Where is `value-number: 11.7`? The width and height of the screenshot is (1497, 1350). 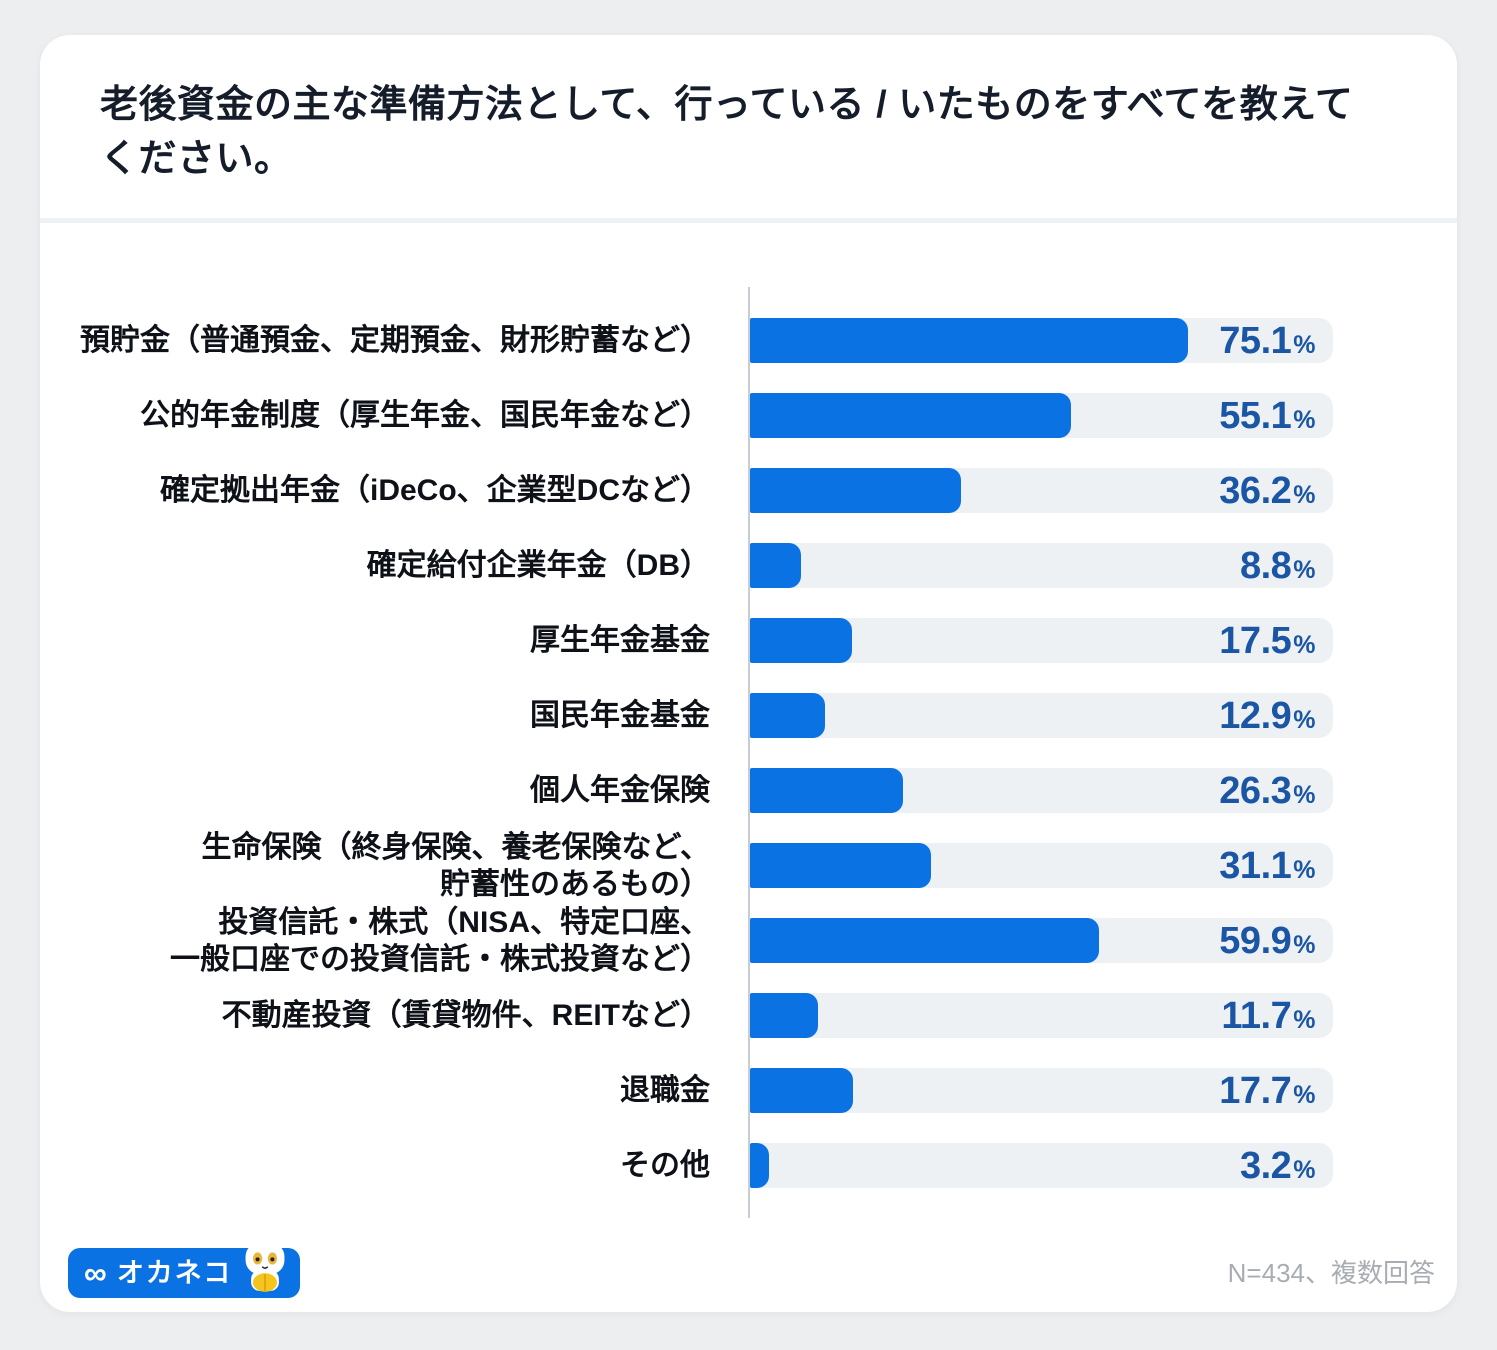 value-number: 11.7 is located at coordinates (1256, 1015).